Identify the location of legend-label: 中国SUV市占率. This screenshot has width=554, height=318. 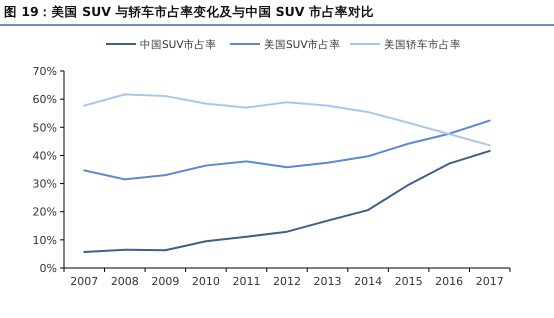
(178, 44).